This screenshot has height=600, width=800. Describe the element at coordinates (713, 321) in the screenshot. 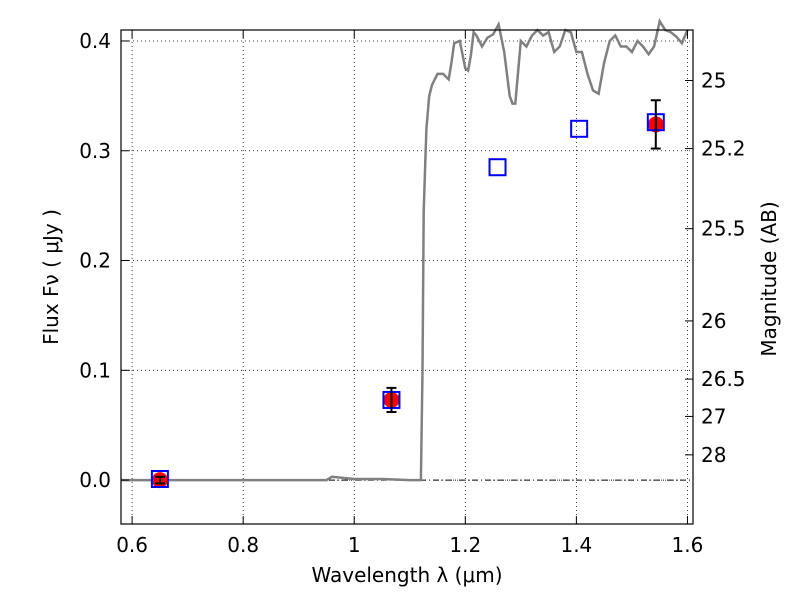

I see `y2-tick-label: 26` at that location.